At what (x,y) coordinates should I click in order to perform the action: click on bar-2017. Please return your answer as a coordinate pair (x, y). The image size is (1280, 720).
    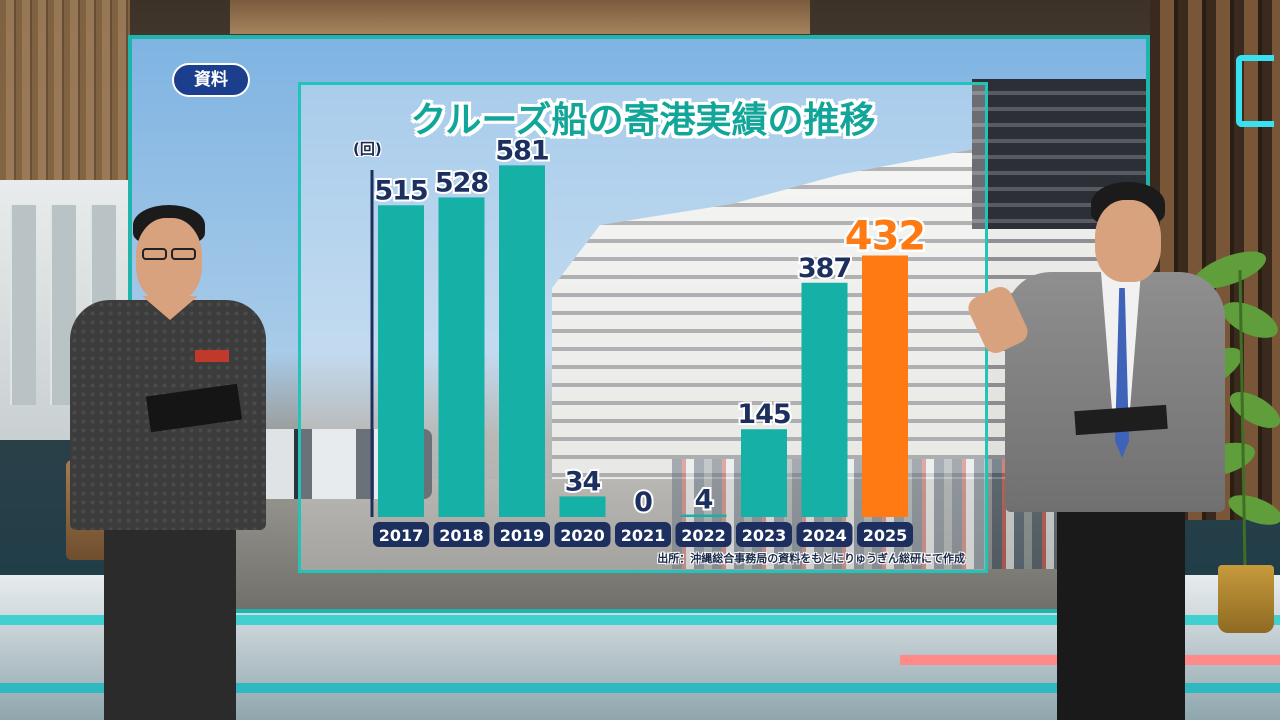
    Looking at the image, I should click on (401, 361).